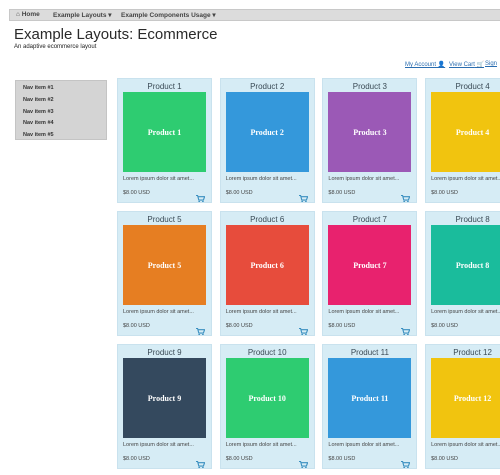 The image size is (500, 475). I want to click on cart-link: View Cart 🛒, so click(467, 65).